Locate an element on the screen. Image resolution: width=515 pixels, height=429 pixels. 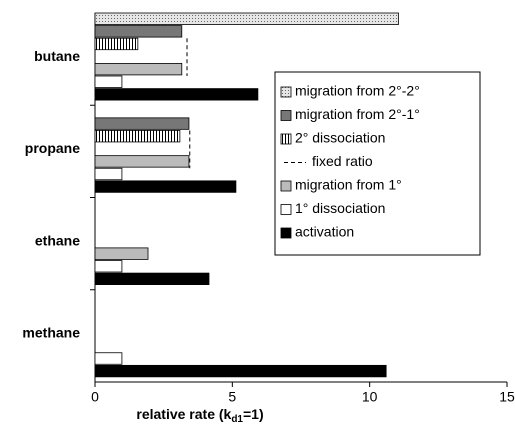
x-tick-label: 0 is located at coordinates (95, 397).